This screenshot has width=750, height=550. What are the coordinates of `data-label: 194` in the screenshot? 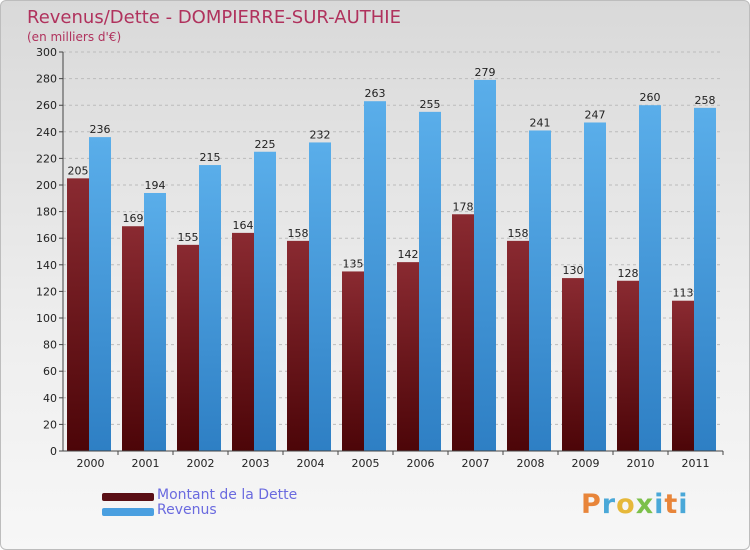 It's located at (155, 185).